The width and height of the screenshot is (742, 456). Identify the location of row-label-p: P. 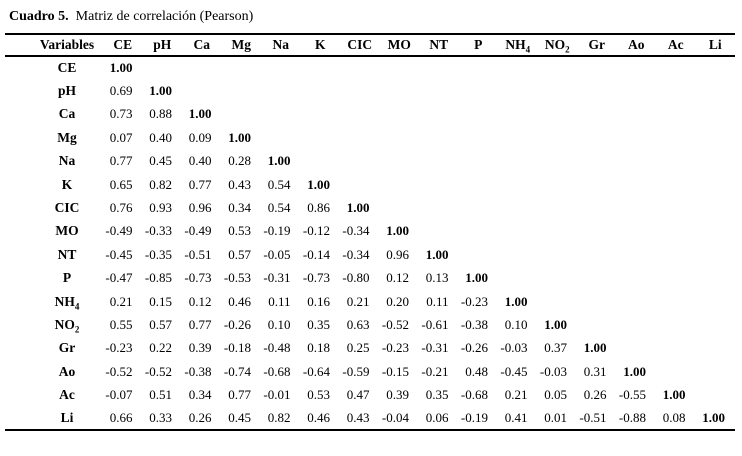
(67, 278).